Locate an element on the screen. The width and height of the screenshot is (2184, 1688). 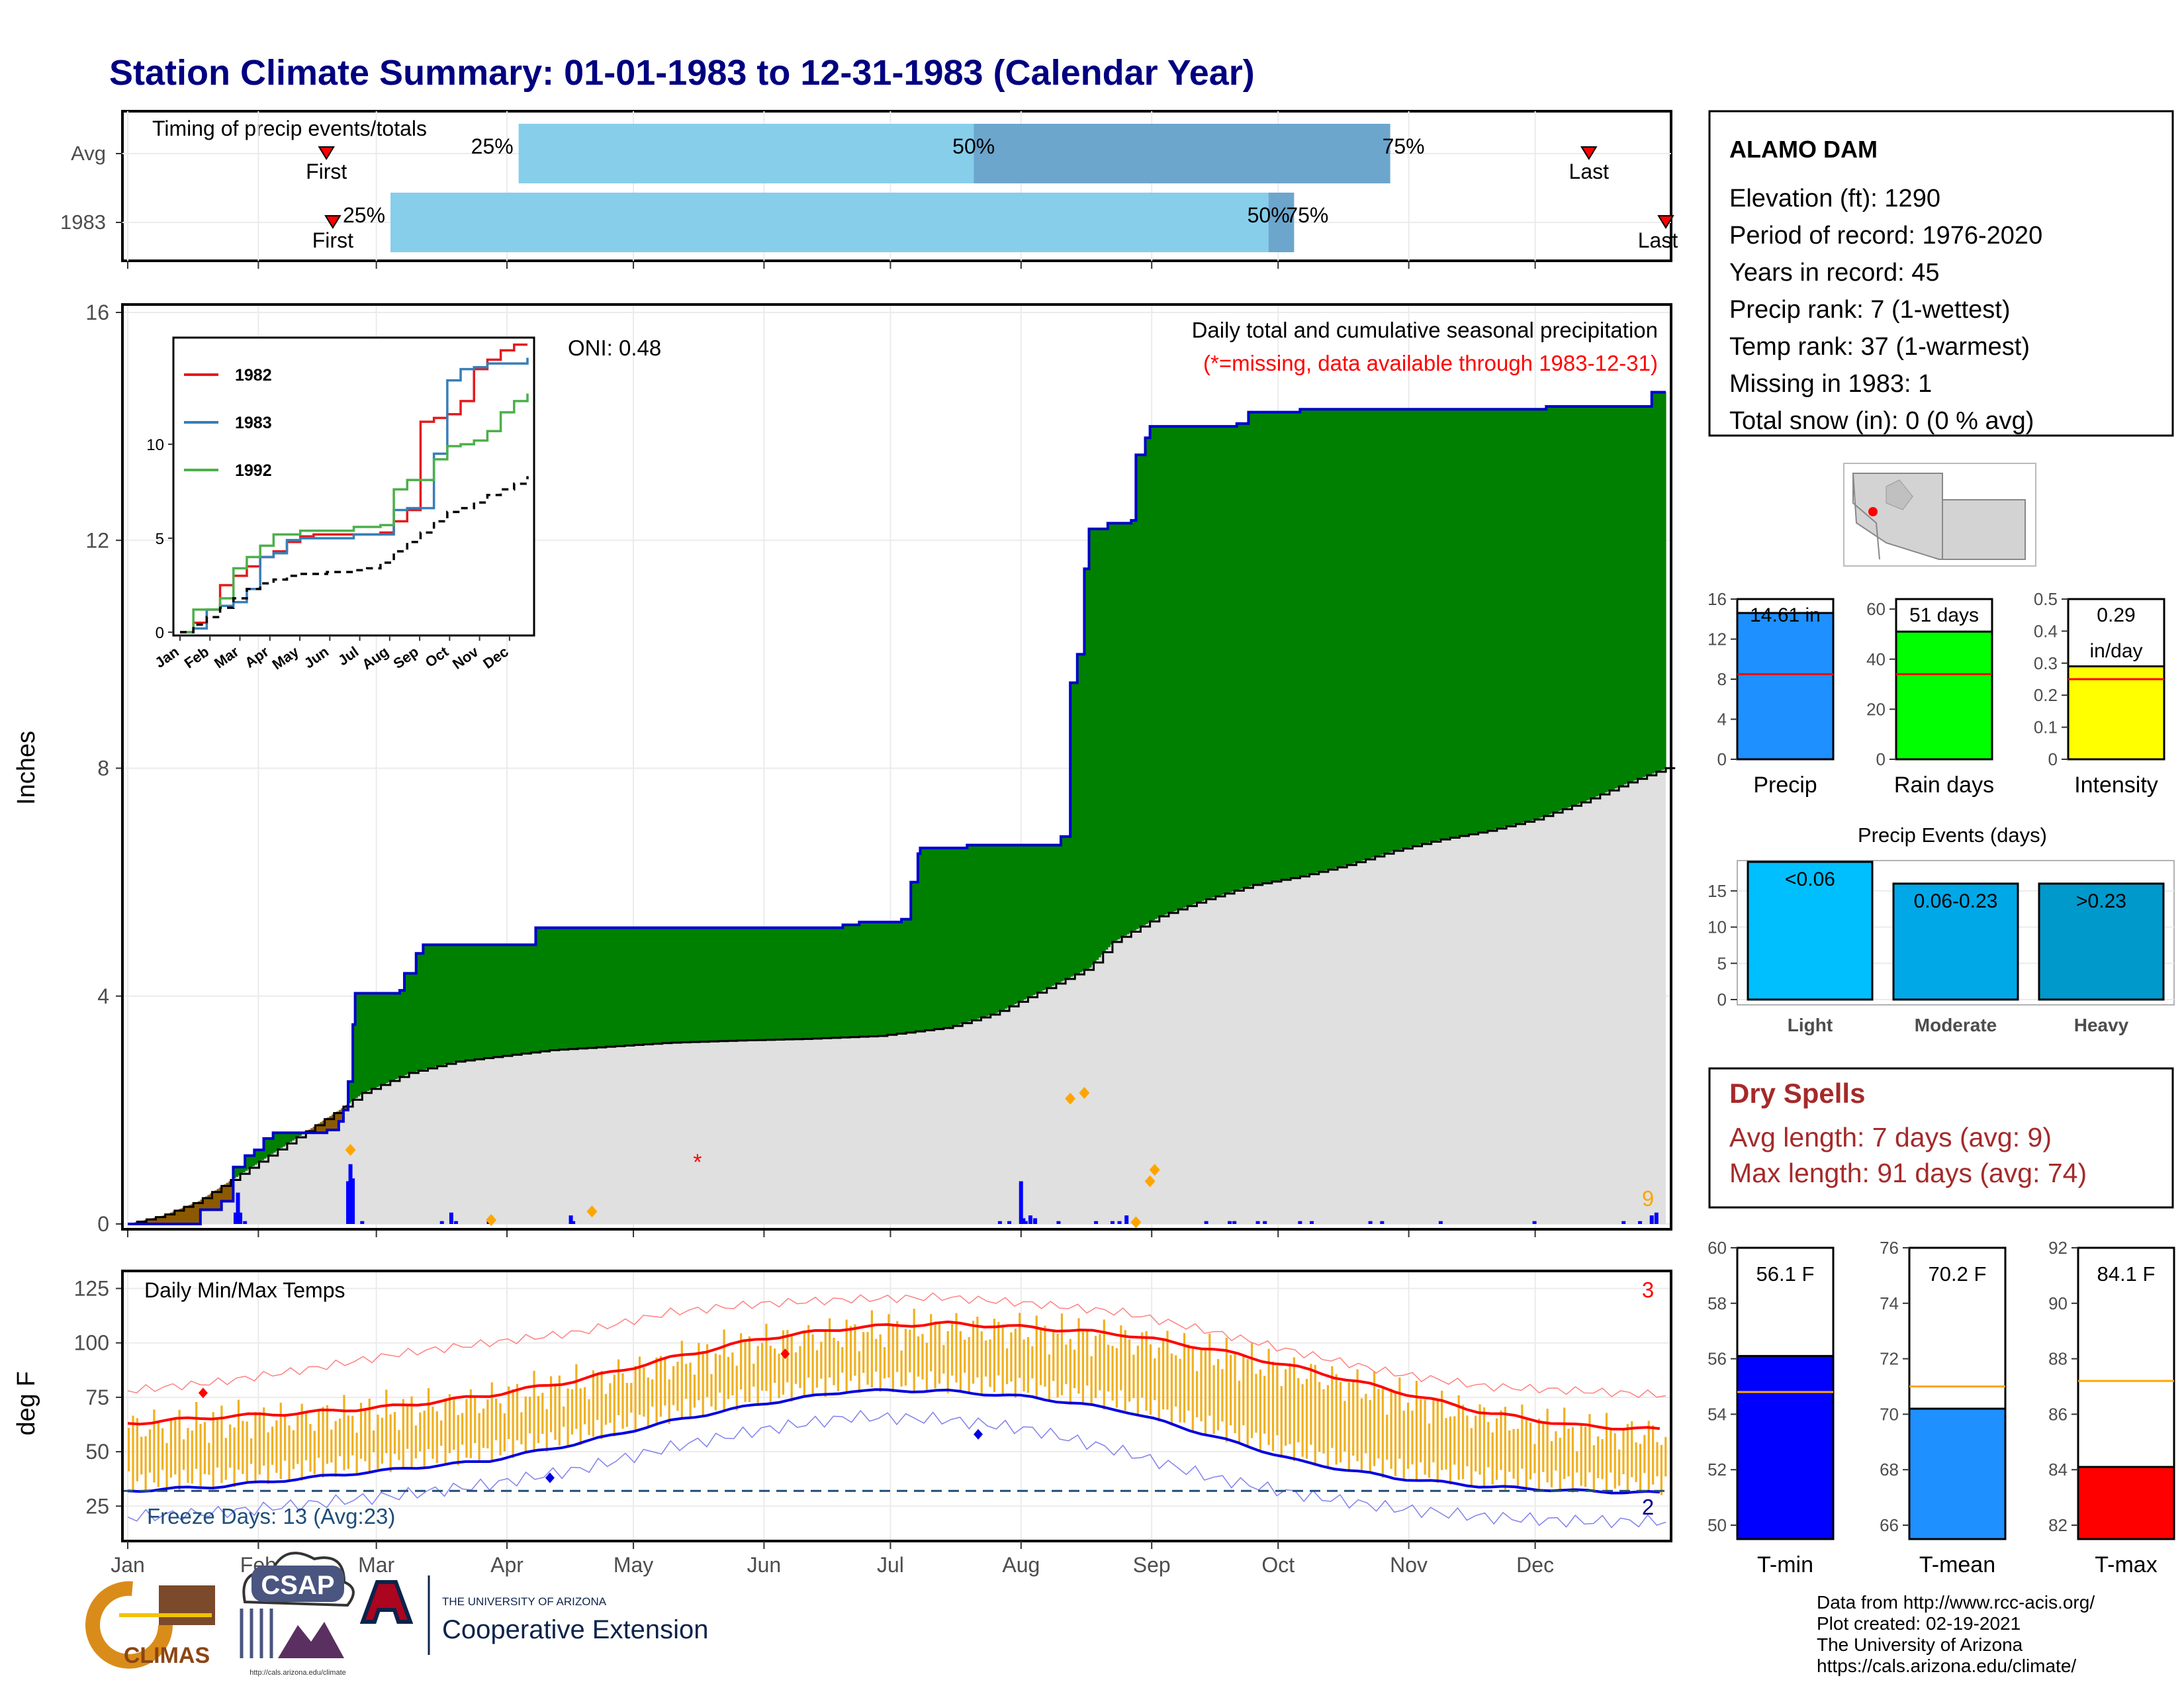
missing-data-marker: * is located at coordinates (697, 1162).